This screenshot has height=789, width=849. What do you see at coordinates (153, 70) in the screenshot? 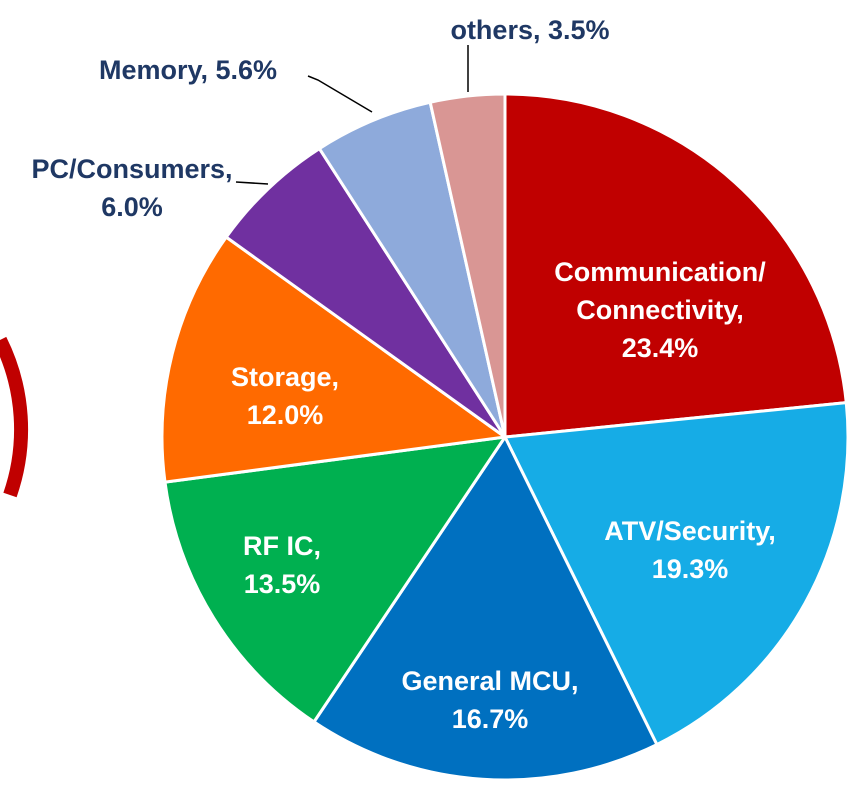
I see `category-label: Memory,` at bounding box center [153, 70].